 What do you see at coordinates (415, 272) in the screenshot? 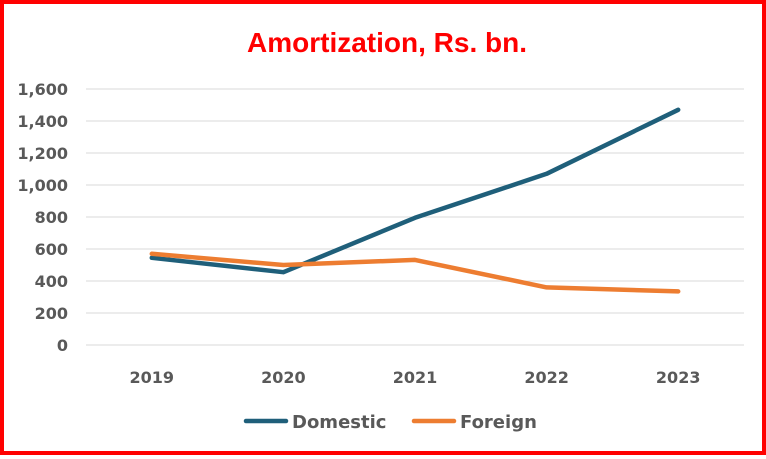
I see `series-line-foreign` at bounding box center [415, 272].